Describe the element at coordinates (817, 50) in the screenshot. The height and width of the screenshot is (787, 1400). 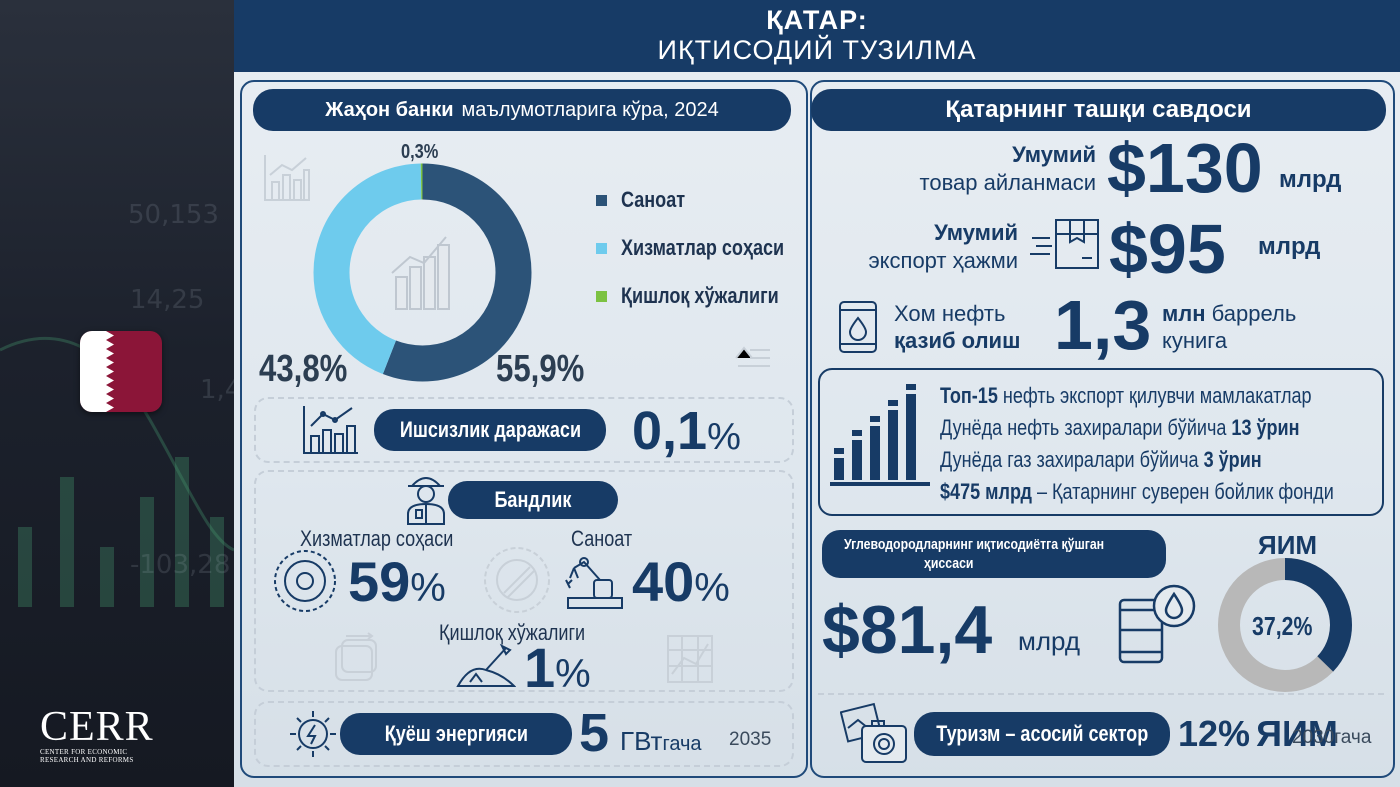
I see `page-subtitle: ИҚТИСОДИЙ ТУЗИЛМА` at that location.